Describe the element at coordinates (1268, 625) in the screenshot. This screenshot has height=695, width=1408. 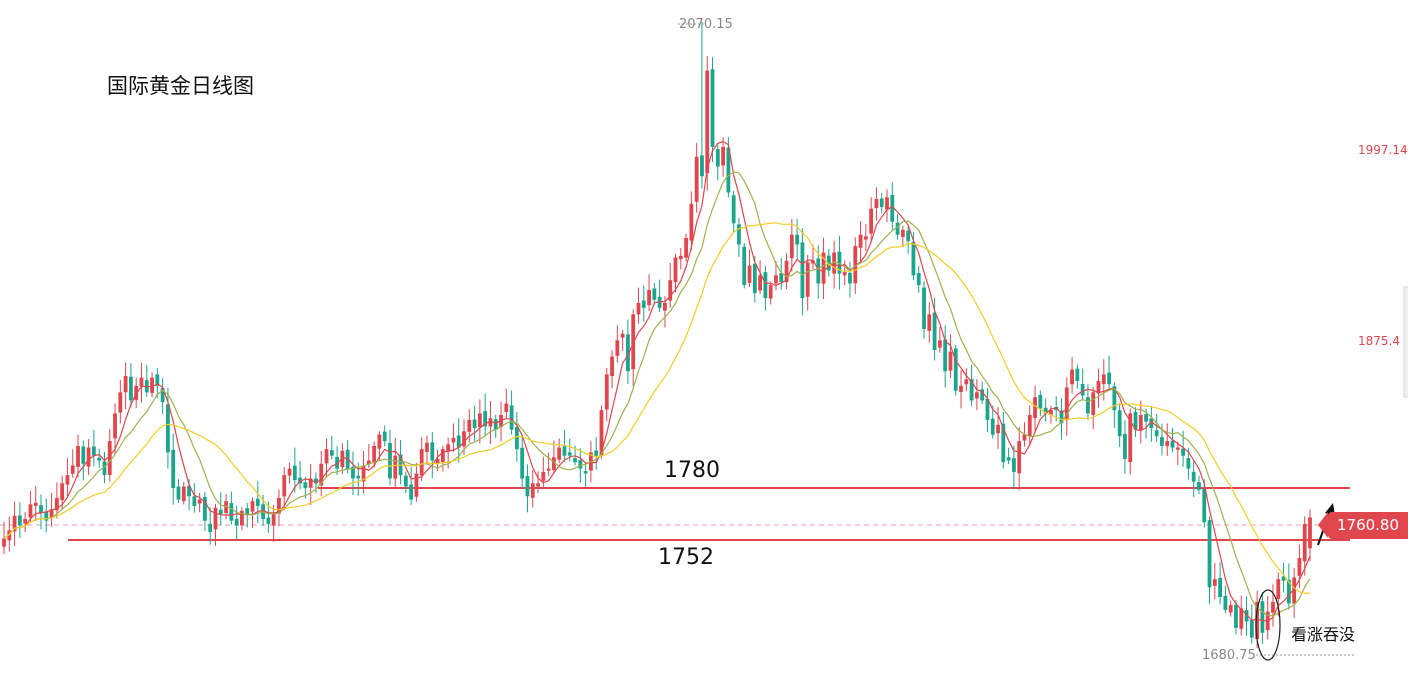
I see `engulfing-highlight-ellipse` at that location.